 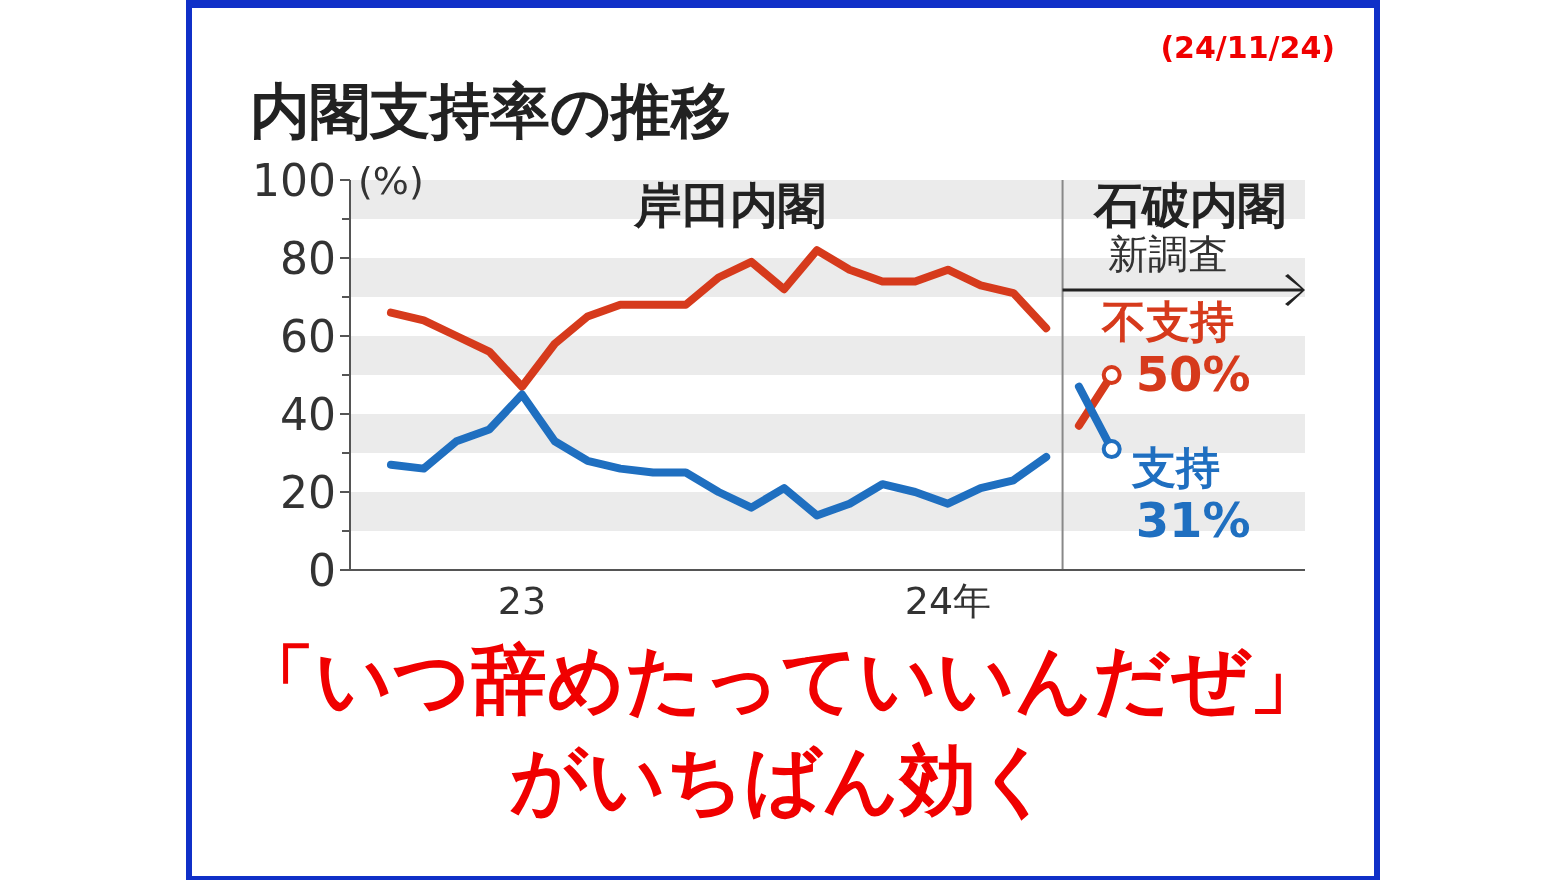 What do you see at coordinates (1167, 321) in the screenshot?
I see `series-label: 不支持` at bounding box center [1167, 321].